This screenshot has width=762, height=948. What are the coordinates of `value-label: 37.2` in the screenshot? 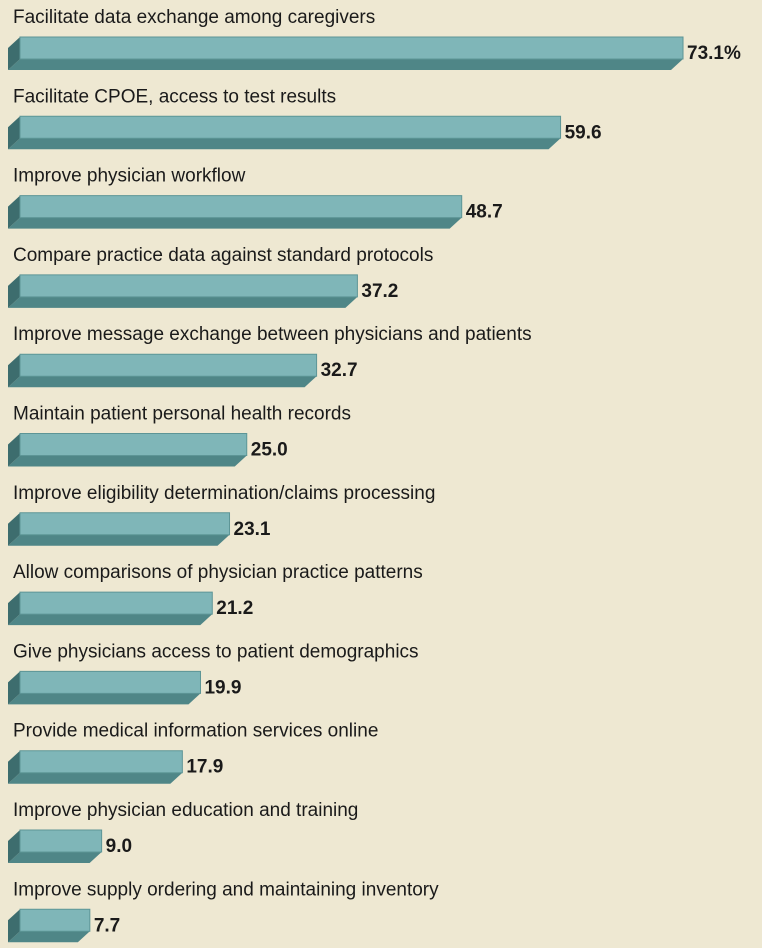 It's located at (379, 291).